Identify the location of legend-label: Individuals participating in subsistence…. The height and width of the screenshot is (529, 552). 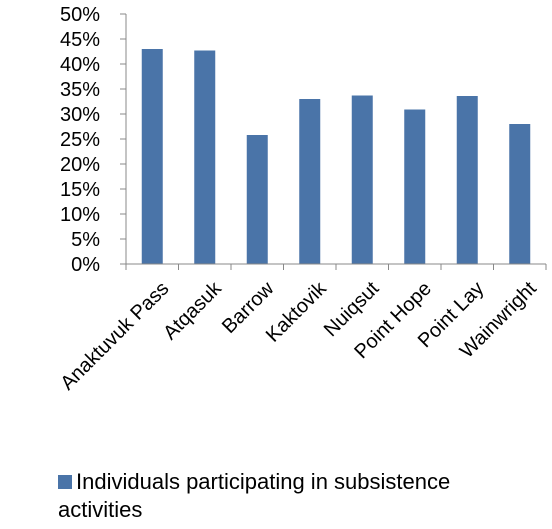
(254, 495).